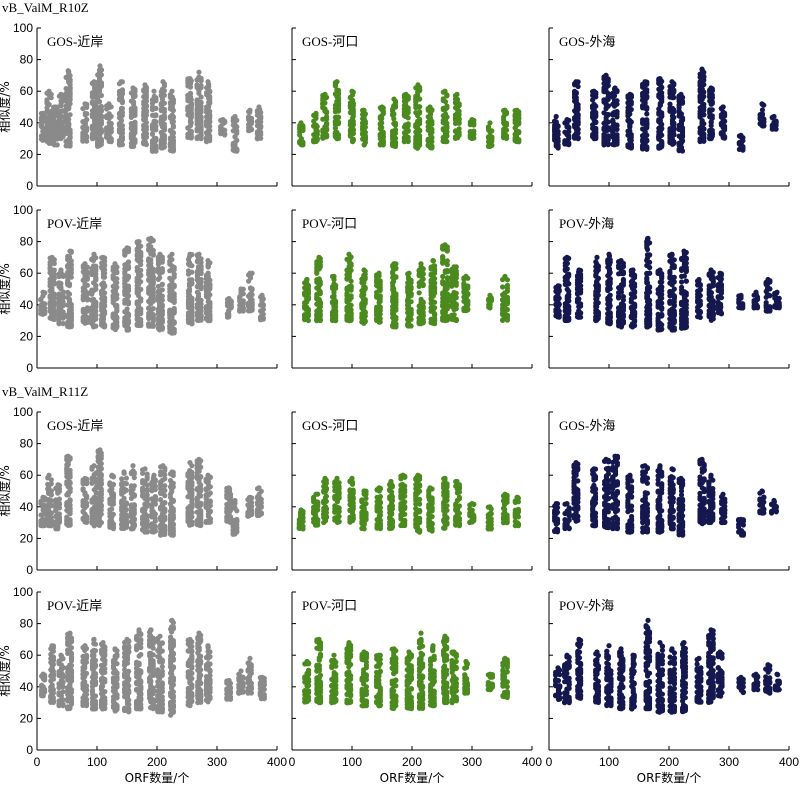 Image resolution: width=800 pixels, height=788 pixels. Describe the element at coordinates (27, 242) in the screenshot. I see `y-tick-label: 80` at that location.